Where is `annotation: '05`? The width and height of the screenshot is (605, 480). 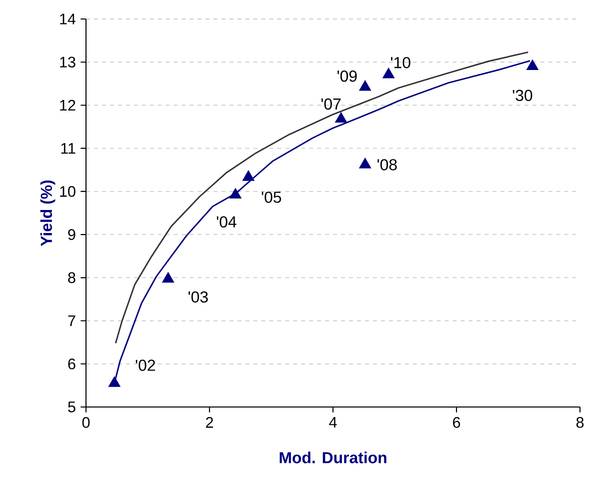 annotation: '05 is located at coordinates (272, 197).